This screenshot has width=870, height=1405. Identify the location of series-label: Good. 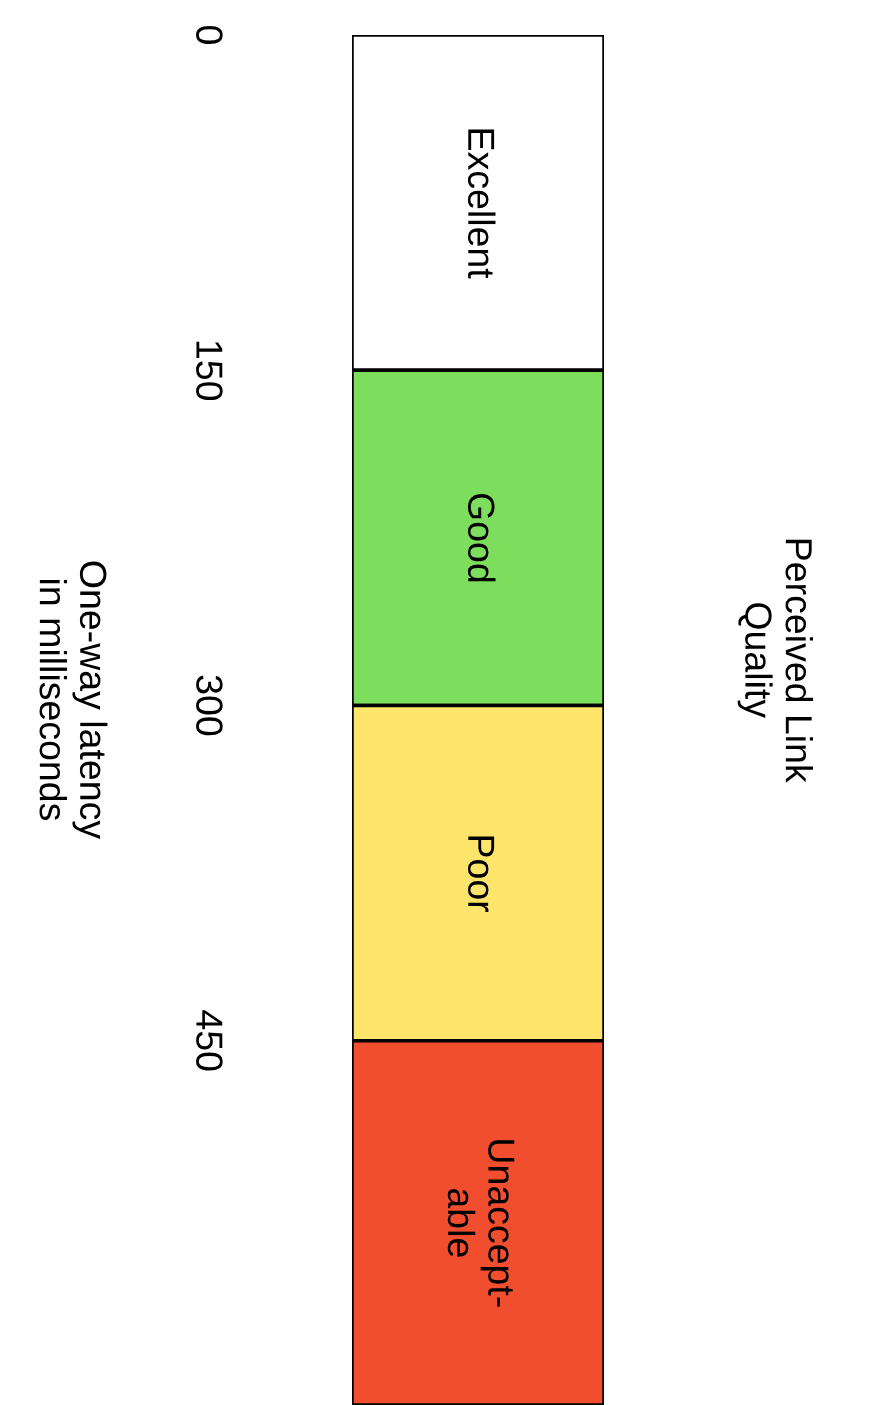
(481, 537).